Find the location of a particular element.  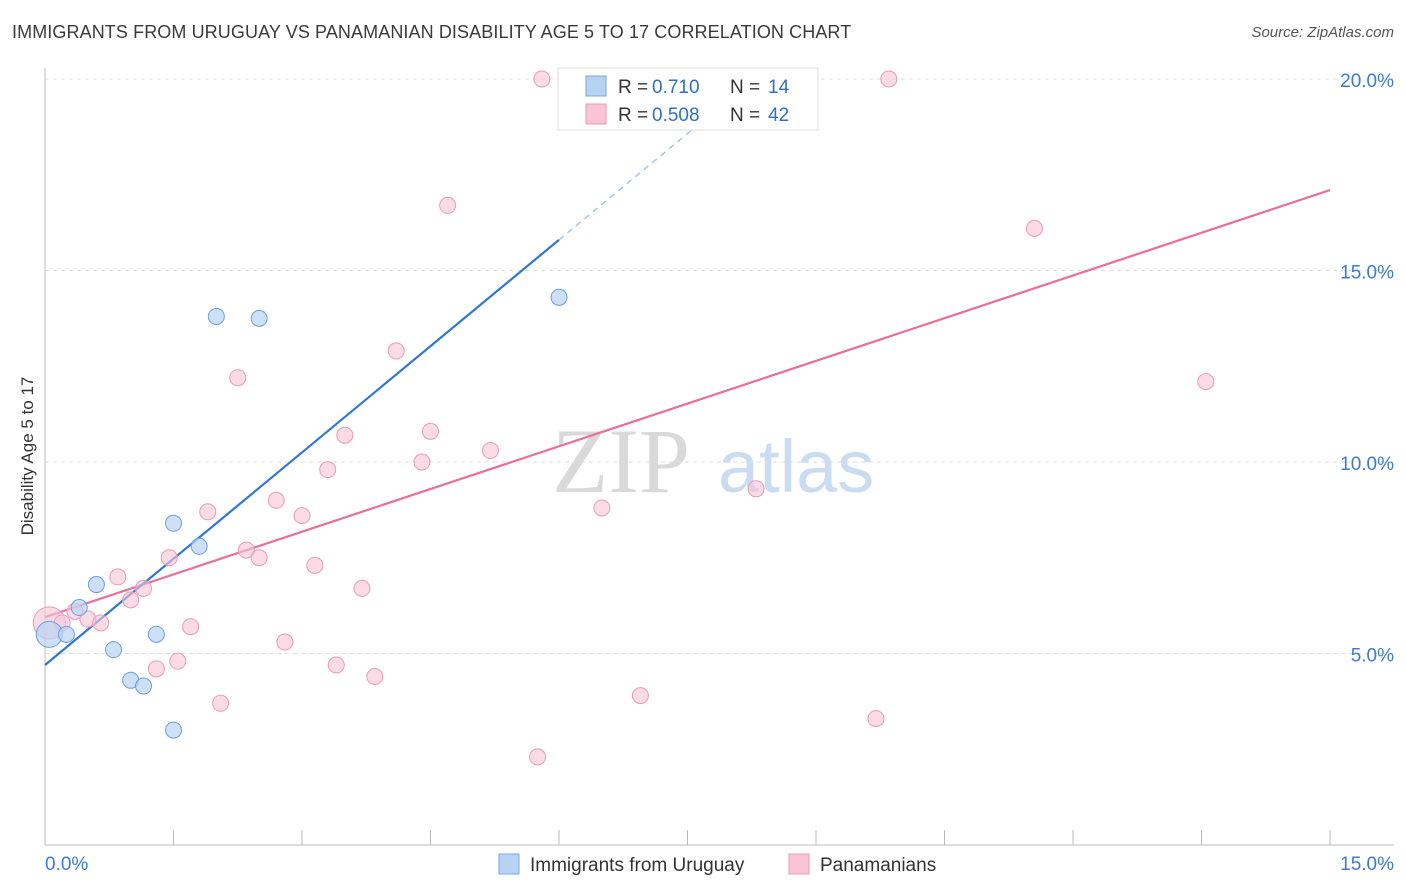

y-tick-label: 20.0% is located at coordinates (1367, 81).